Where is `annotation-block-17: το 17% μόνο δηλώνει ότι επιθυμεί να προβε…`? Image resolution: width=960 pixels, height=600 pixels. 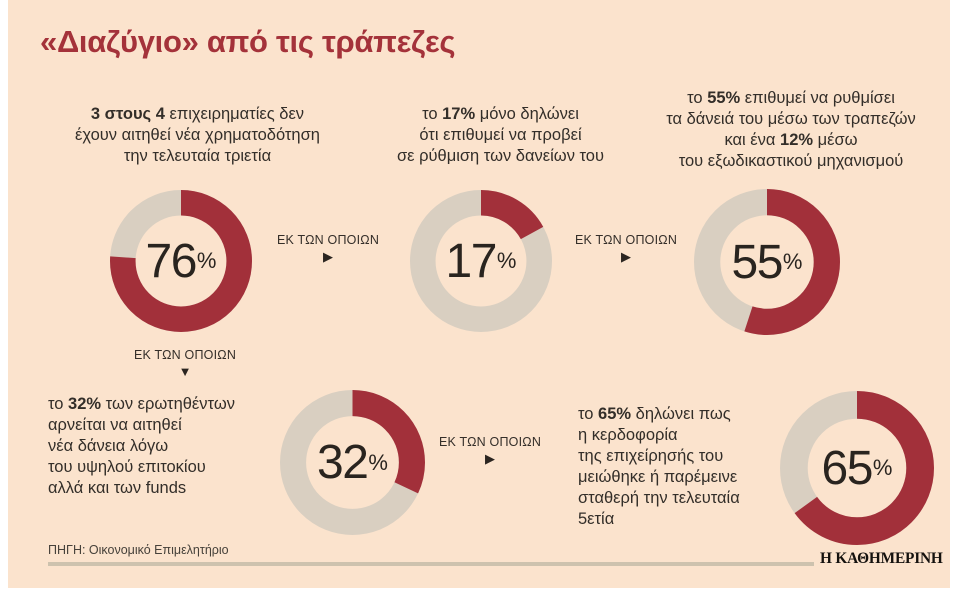
annotation-block-17: το 17% μόνο δηλώνει ότι επιθυμεί να προβε… is located at coordinates (500, 135).